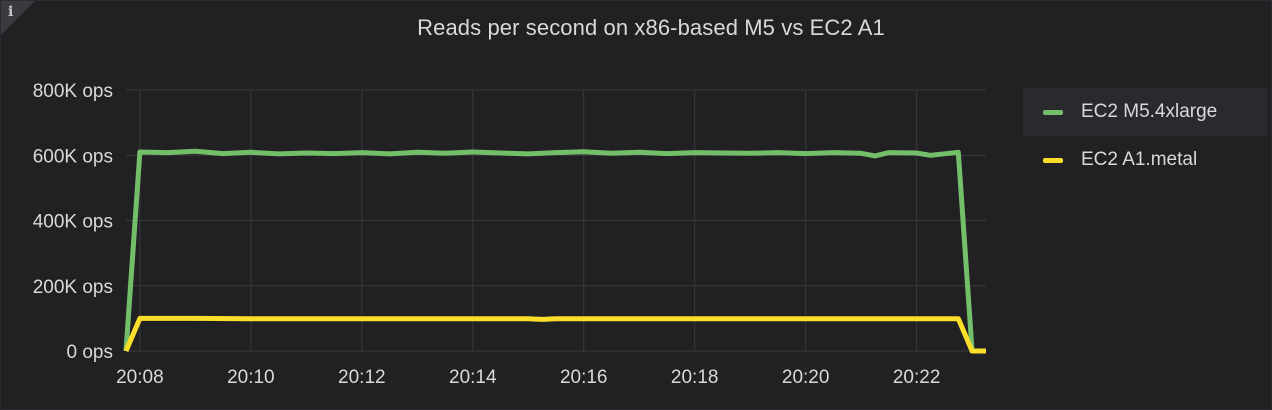 The width and height of the screenshot is (1272, 410). I want to click on legend-item: EC2 M5.4xlarge, so click(1145, 112).